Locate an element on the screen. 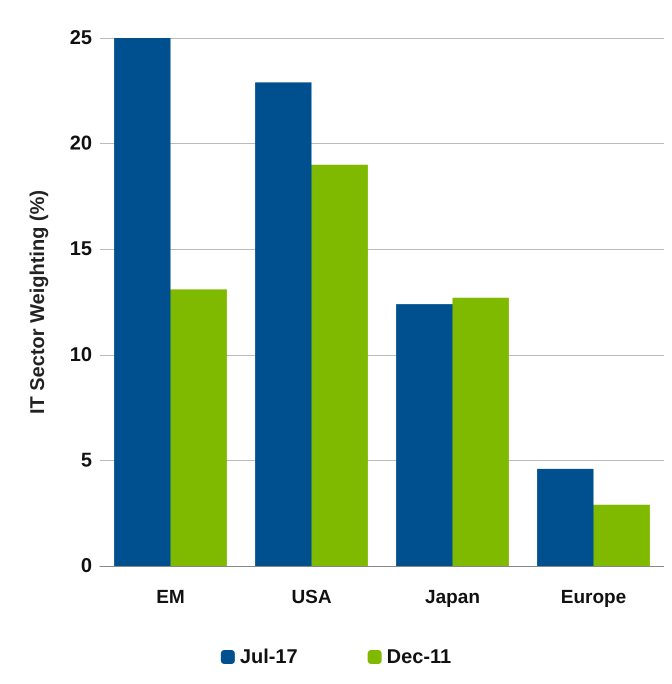  x-tick-label: Europe is located at coordinates (593, 597).